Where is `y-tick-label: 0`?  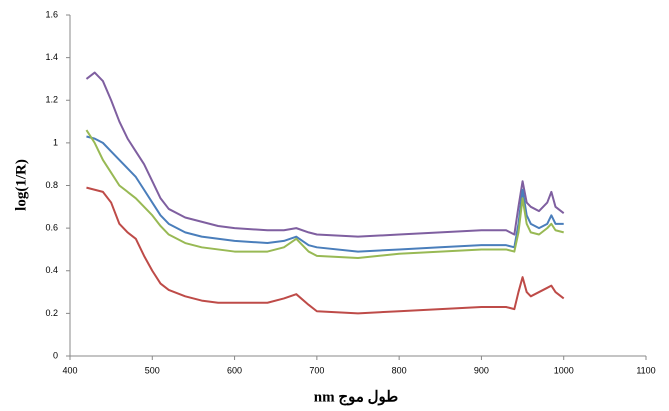
y-tick-label: 0 is located at coordinates (55, 355).